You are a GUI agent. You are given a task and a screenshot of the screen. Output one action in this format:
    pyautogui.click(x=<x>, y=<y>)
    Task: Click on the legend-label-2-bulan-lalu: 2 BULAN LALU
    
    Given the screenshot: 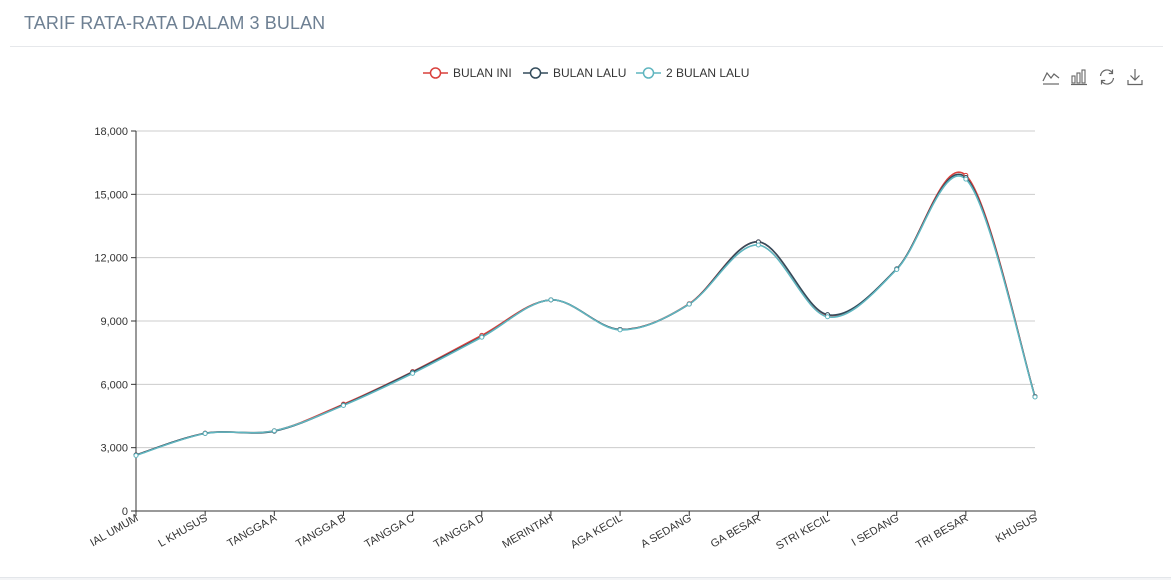 What is the action you would take?
    pyautogui.click(x=708, y=73)
    